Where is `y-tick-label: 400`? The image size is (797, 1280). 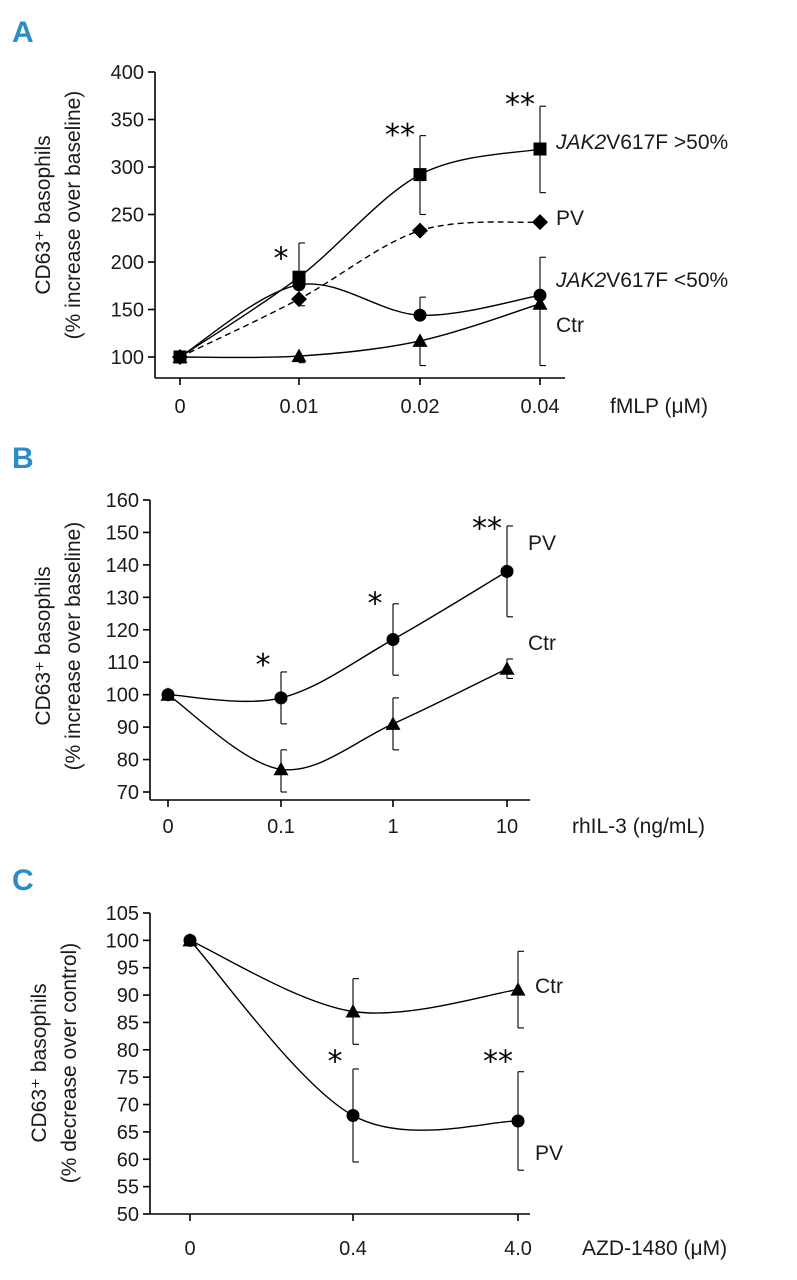
y-tick-label: 400 is located at coordinates (127, 73).